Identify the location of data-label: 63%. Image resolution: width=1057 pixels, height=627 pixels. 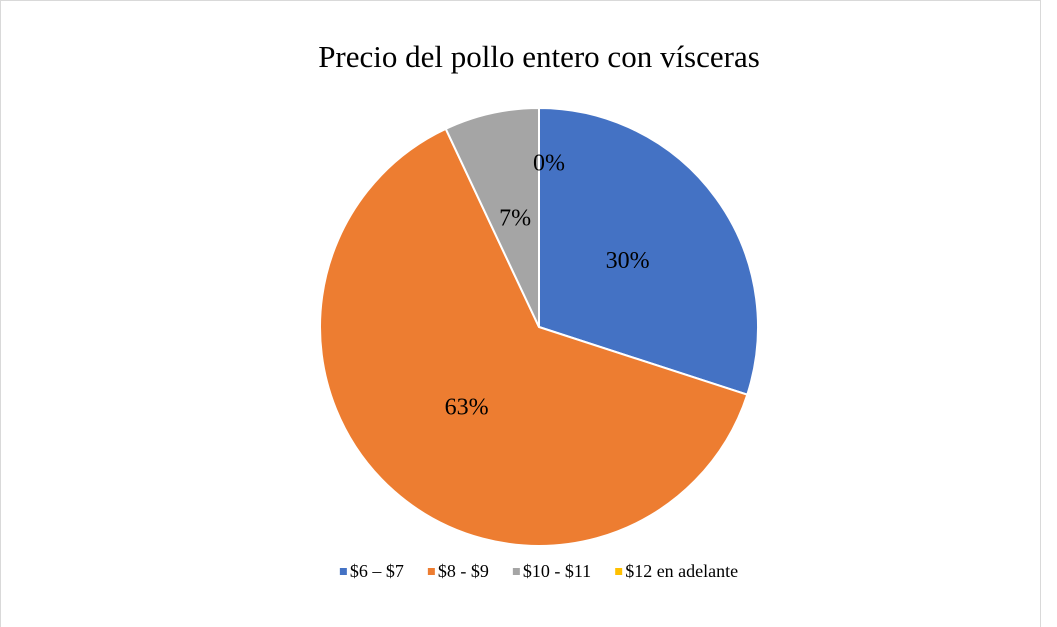
(467, 408).